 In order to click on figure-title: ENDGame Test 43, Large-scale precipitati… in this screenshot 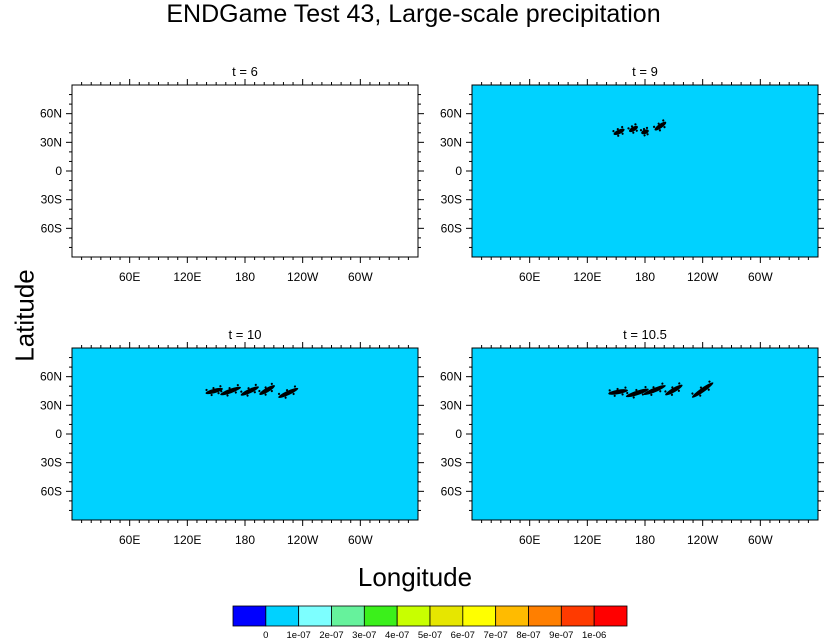, I will do `click(413, 14)`.